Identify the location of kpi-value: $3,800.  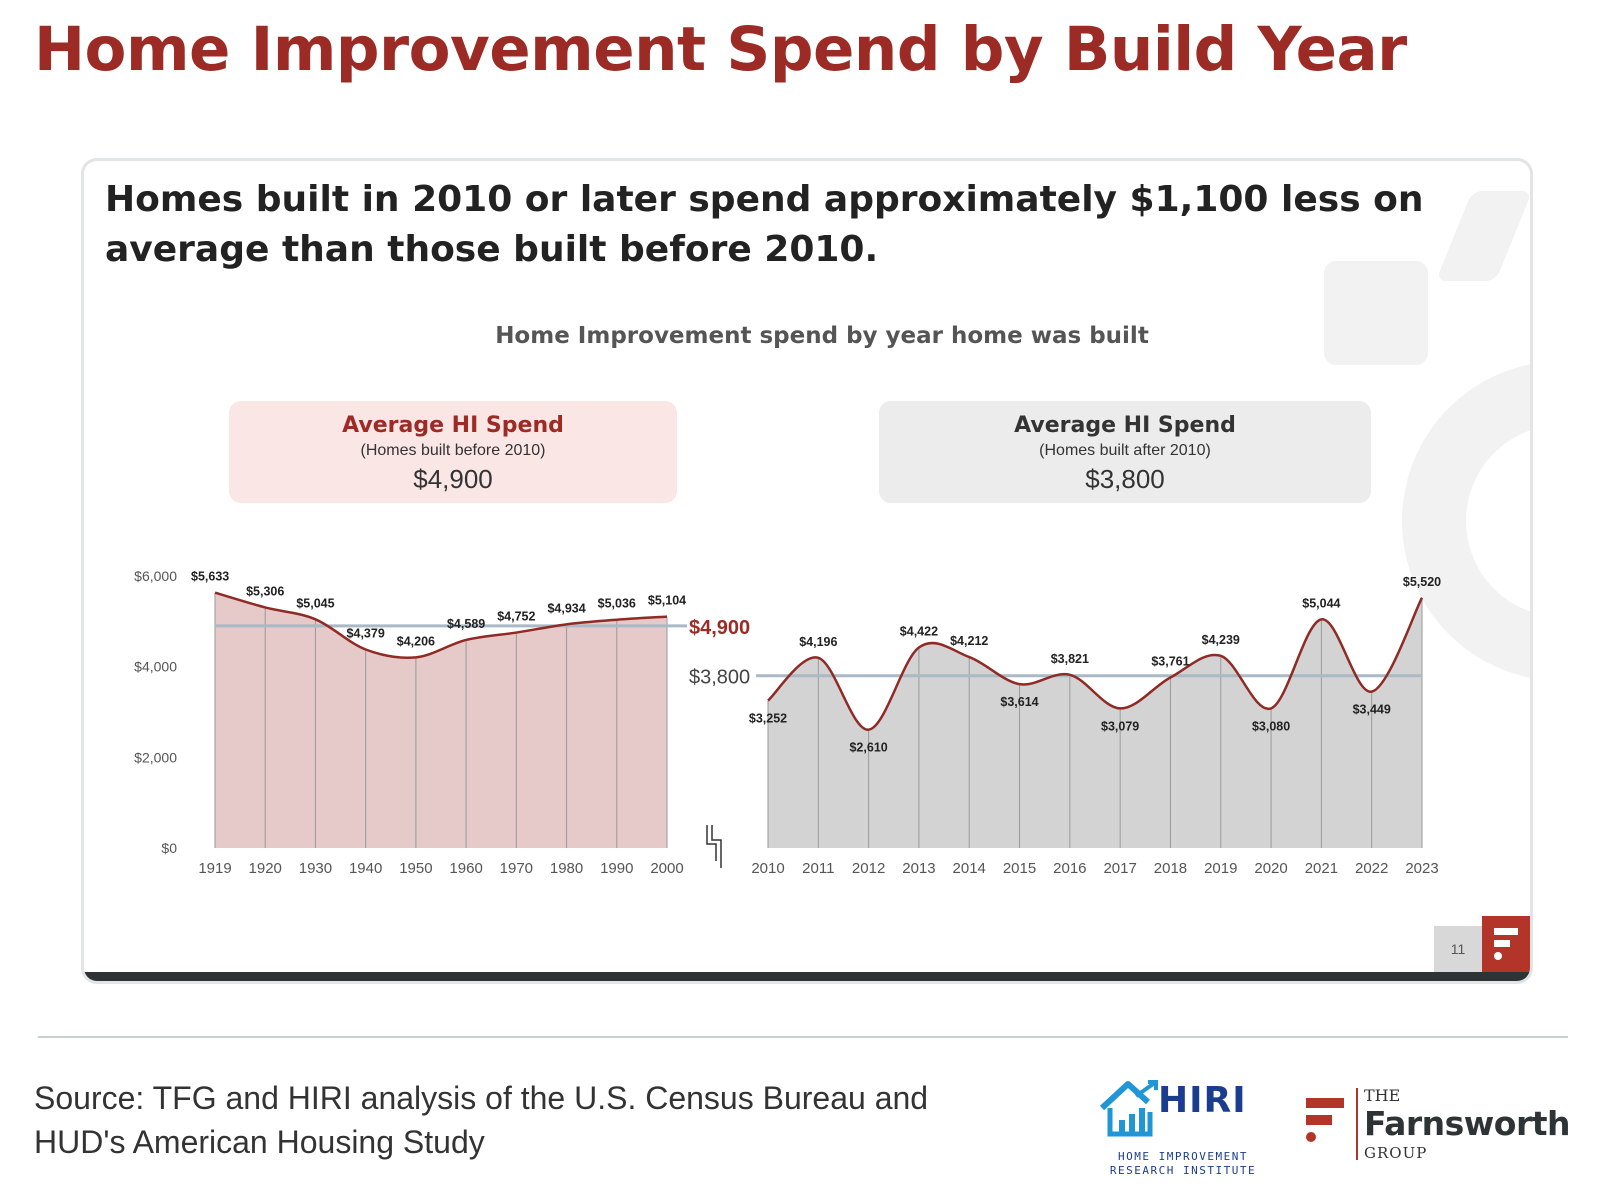
(1125, 479).